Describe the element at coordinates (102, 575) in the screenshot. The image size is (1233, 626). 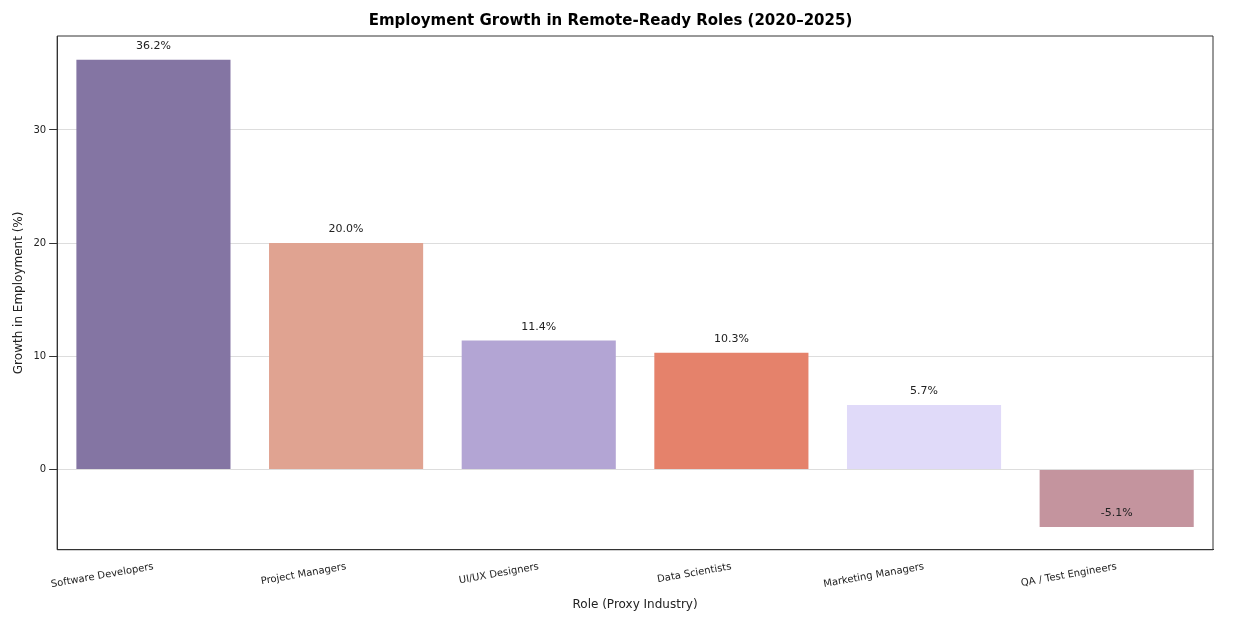
I see `x-tick-label: Software Developers` at that location.